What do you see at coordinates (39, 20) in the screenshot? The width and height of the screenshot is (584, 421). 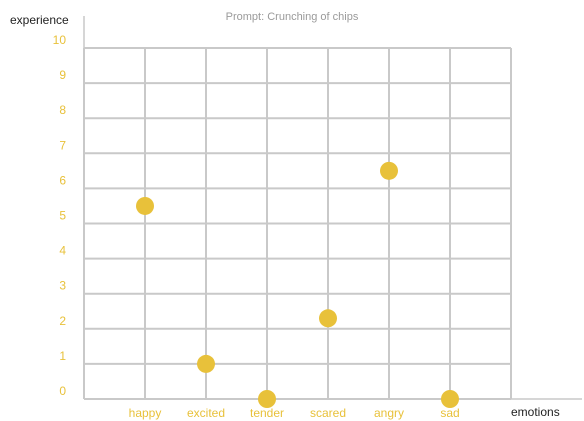 I see `y-axis-title: experience` at bounding box center [39, 20].